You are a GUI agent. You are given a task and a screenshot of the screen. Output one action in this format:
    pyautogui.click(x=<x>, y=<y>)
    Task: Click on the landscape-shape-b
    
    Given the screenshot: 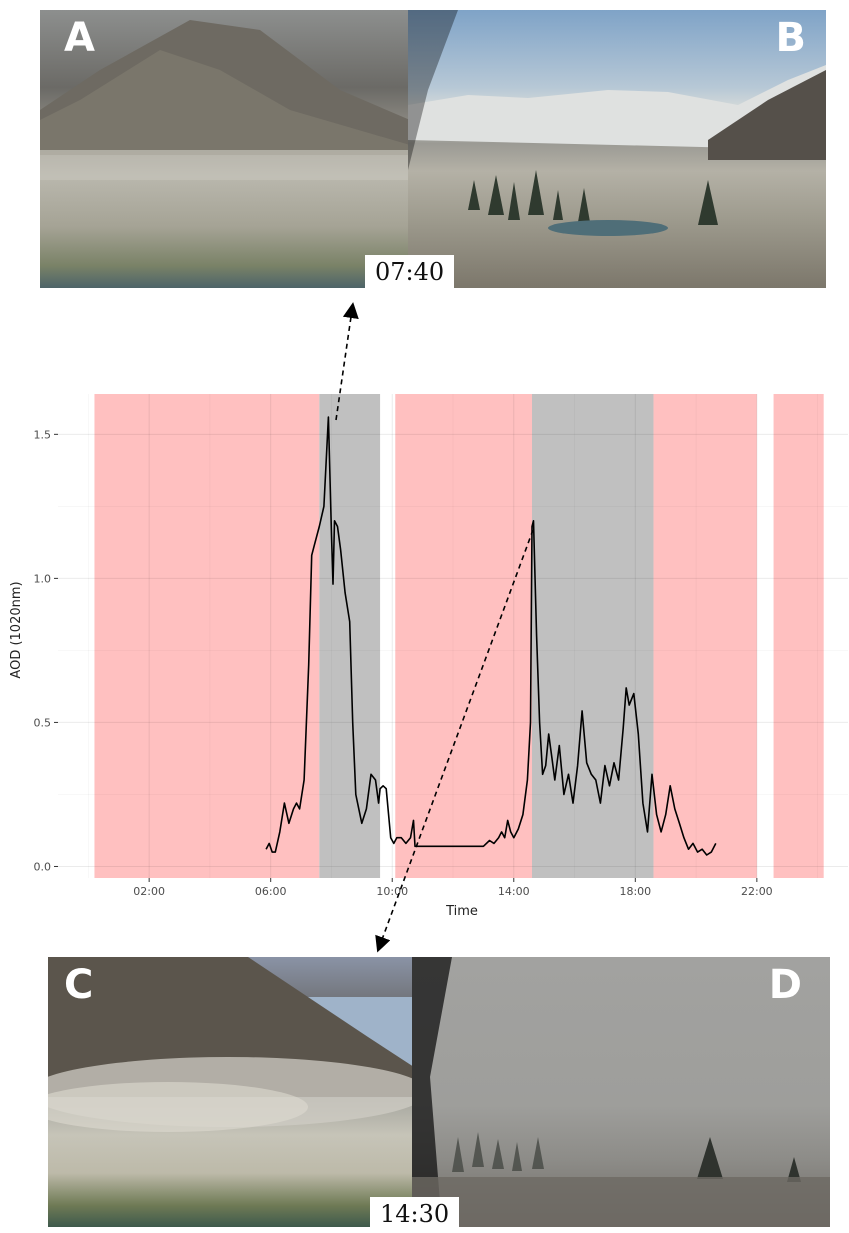 What is the action you would take?
    pyautogui.click(x=617, y=123)
    